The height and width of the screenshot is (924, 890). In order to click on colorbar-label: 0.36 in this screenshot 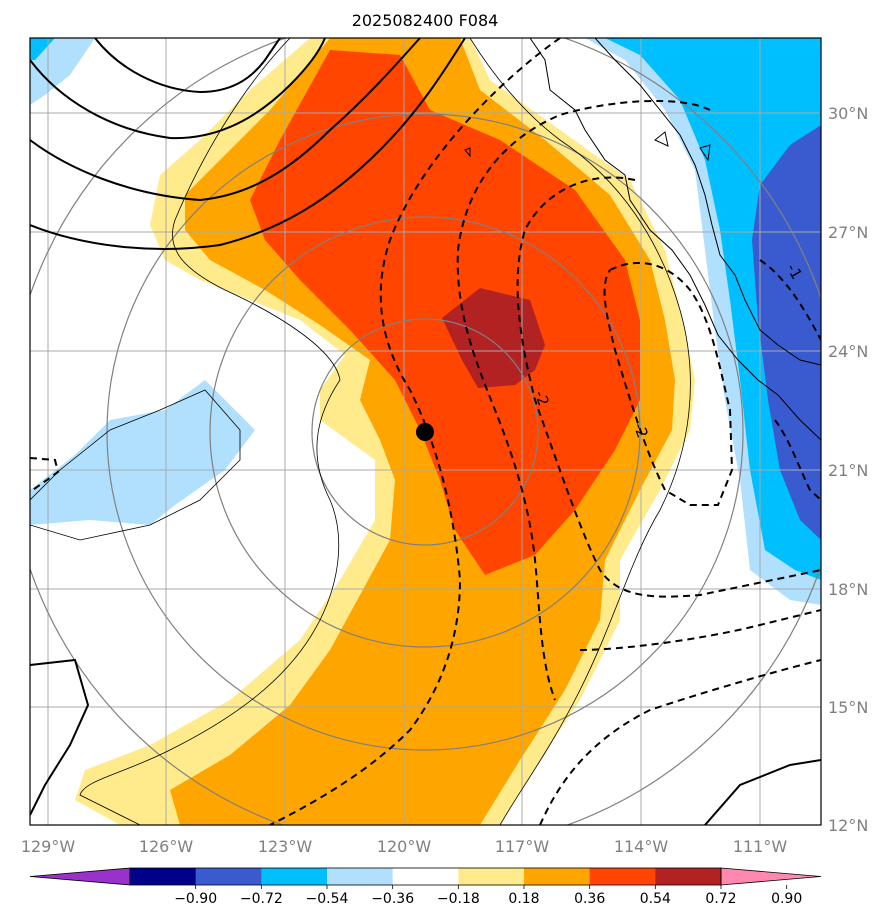, I will do `click(589, 899)`.